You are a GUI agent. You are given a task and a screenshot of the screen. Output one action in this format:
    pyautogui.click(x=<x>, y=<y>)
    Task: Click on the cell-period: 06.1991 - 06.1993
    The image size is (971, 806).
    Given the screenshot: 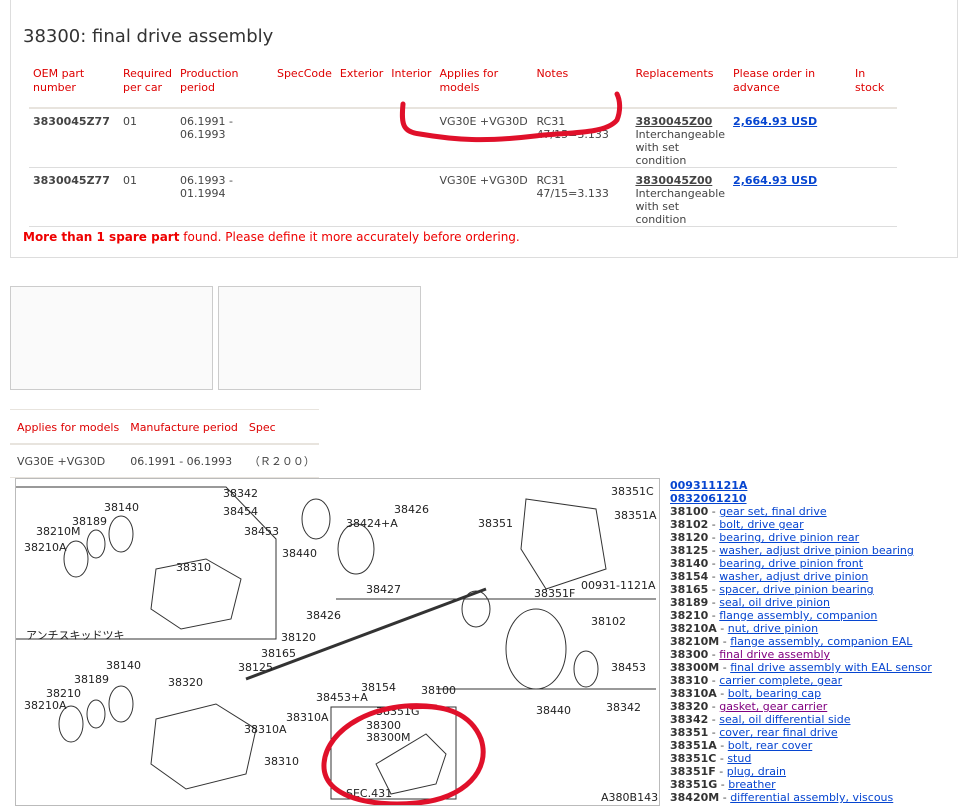 What is the action you would take?
    pyautogui.click(x=224, y=138)
    